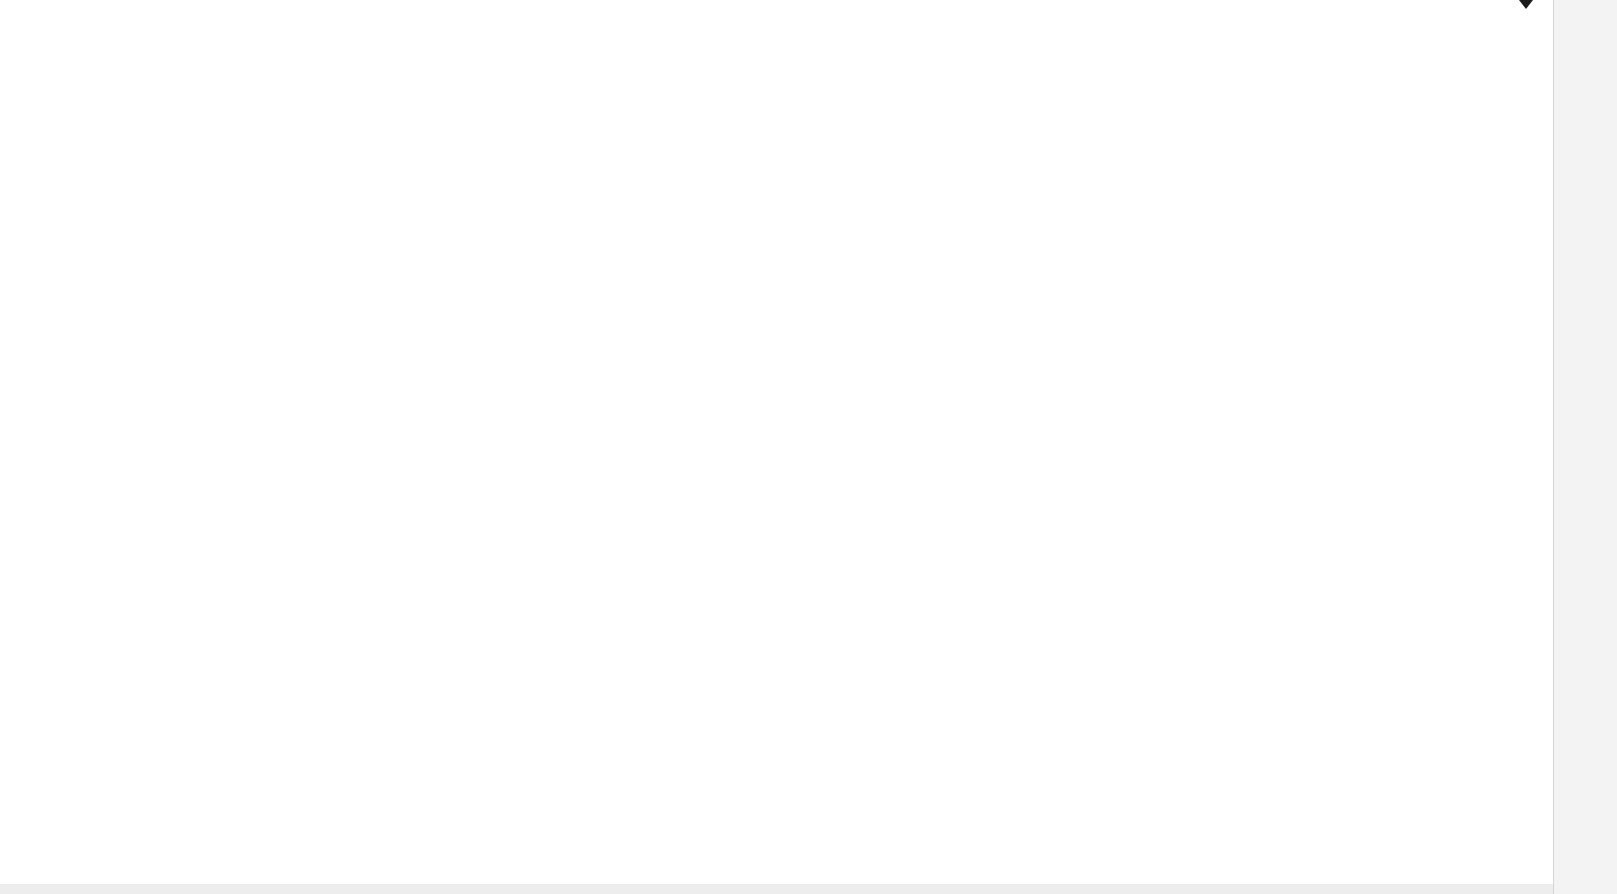  I want to click on price-axis, so click(1585, 447).